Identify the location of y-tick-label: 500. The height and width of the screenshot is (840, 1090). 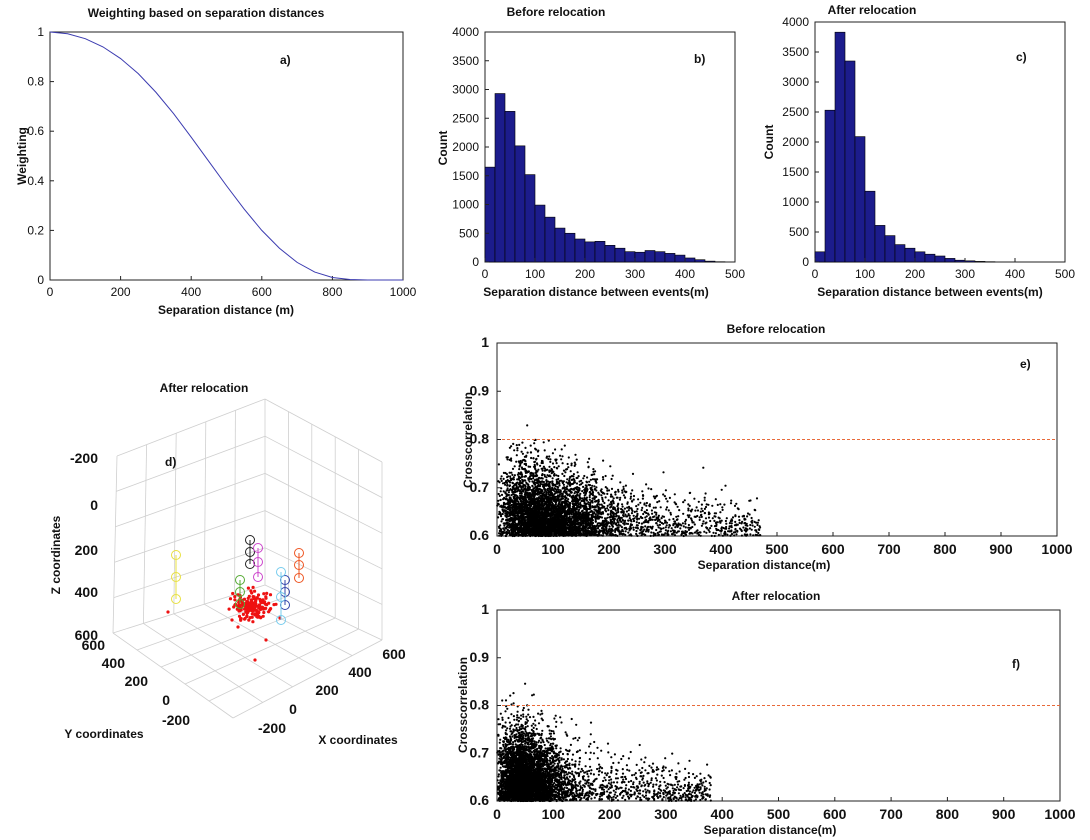
(469, 233).